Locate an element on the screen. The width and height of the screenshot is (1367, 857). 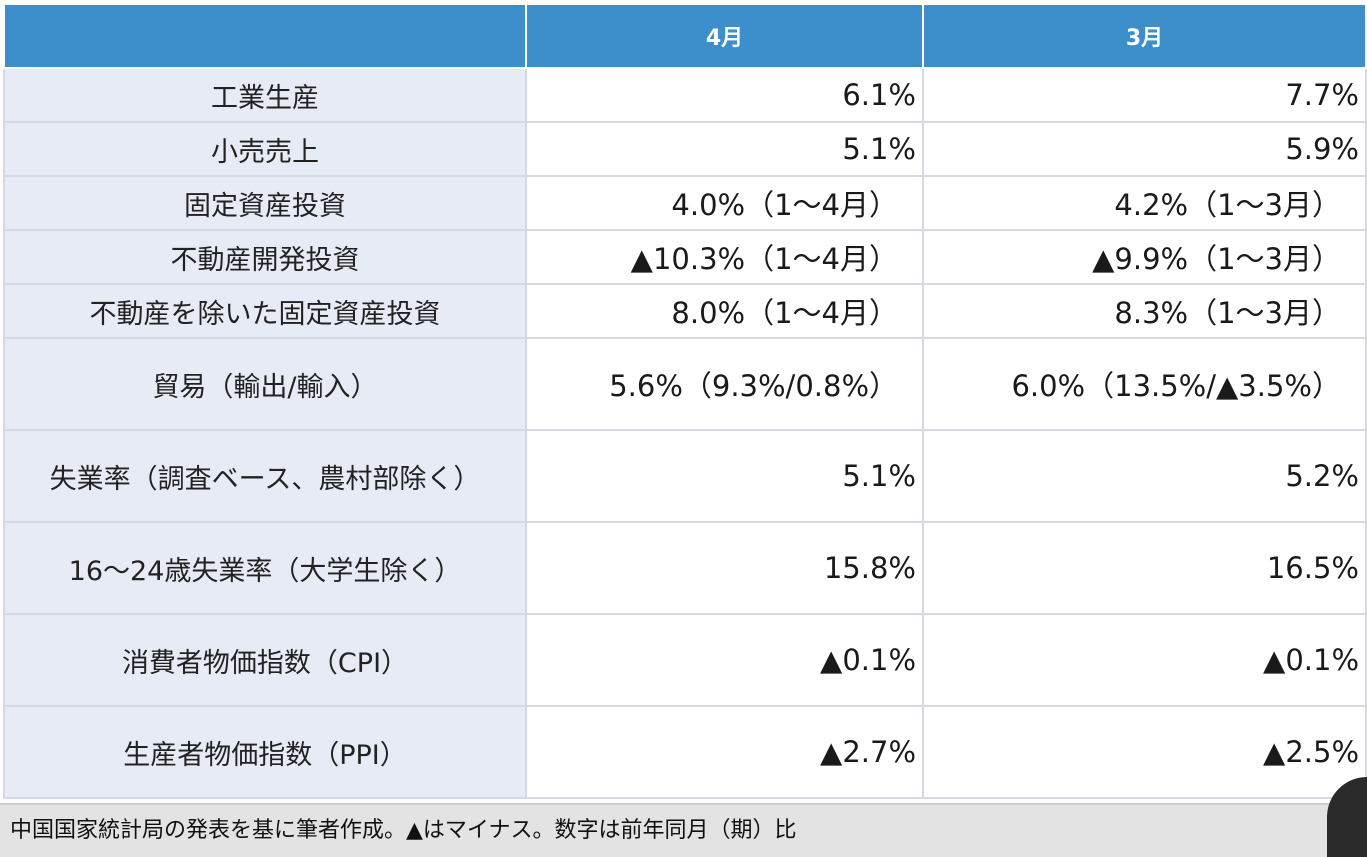
april-value: 4.0%（1〜4月） is located at coordinates (724, 203).